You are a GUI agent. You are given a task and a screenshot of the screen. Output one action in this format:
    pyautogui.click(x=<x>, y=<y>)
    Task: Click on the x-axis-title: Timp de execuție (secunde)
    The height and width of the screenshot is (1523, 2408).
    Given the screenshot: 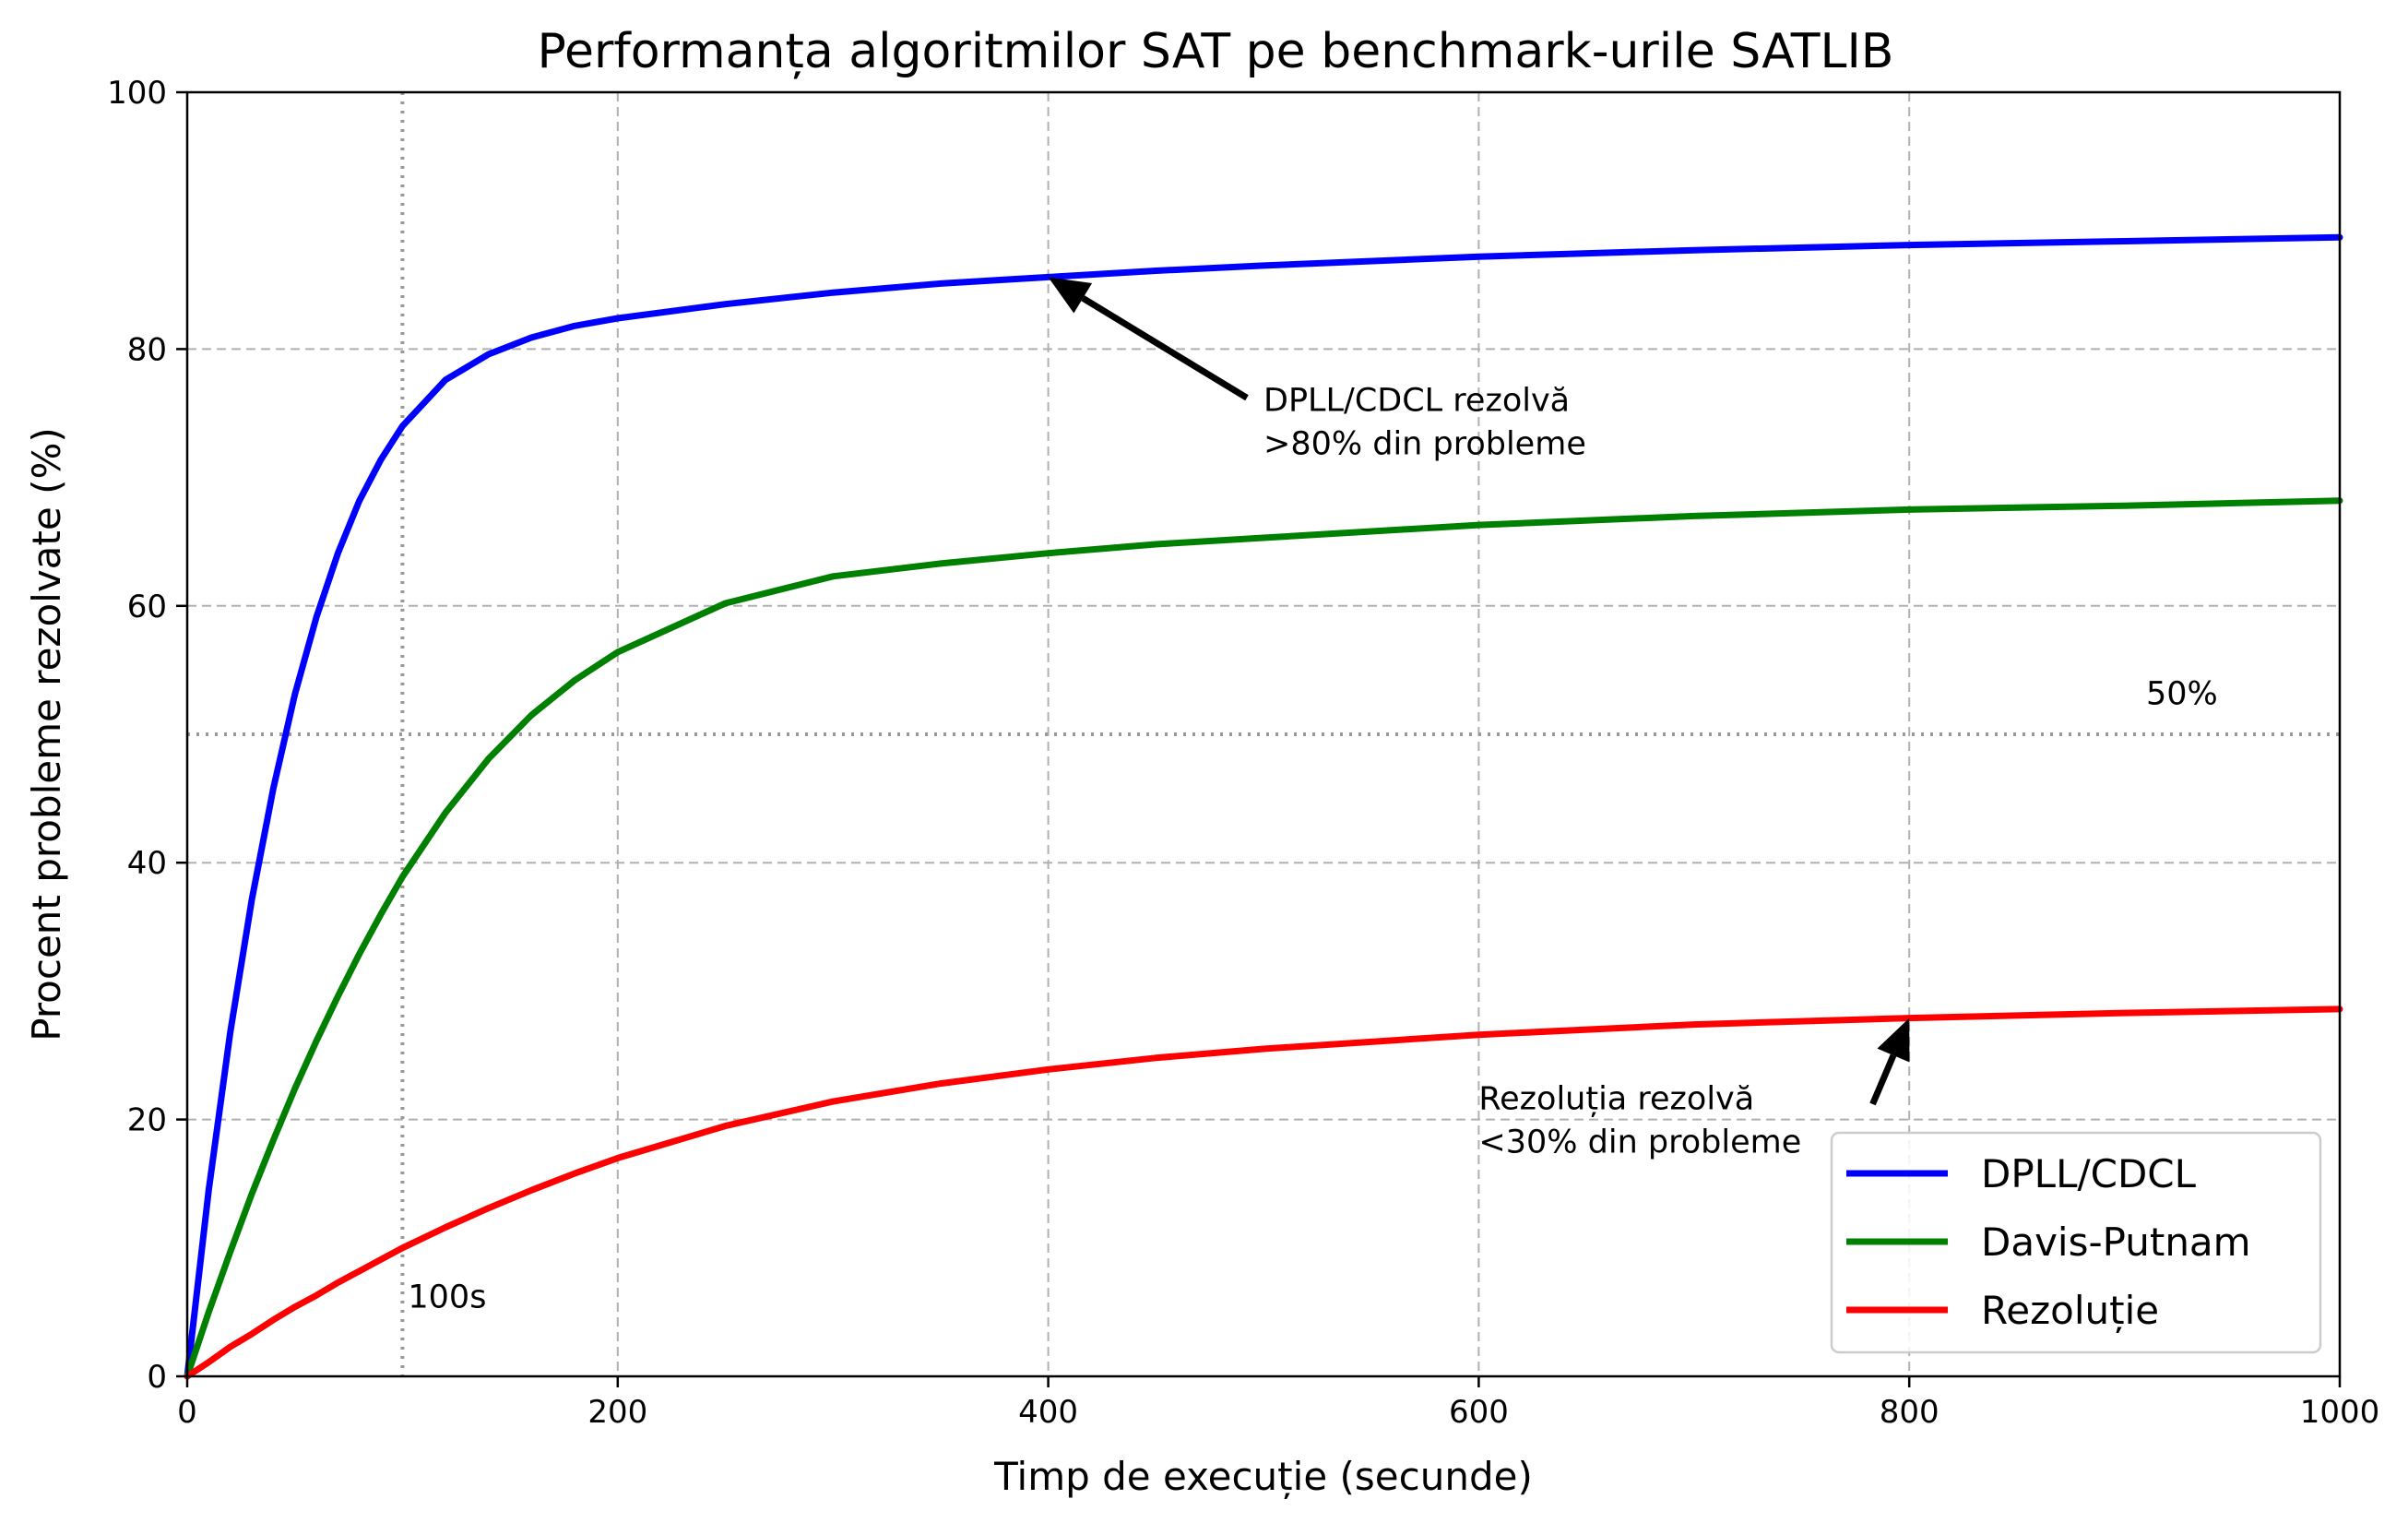 What is the action you would take?
    pyautogui.click(x=1263, y=1476)
    